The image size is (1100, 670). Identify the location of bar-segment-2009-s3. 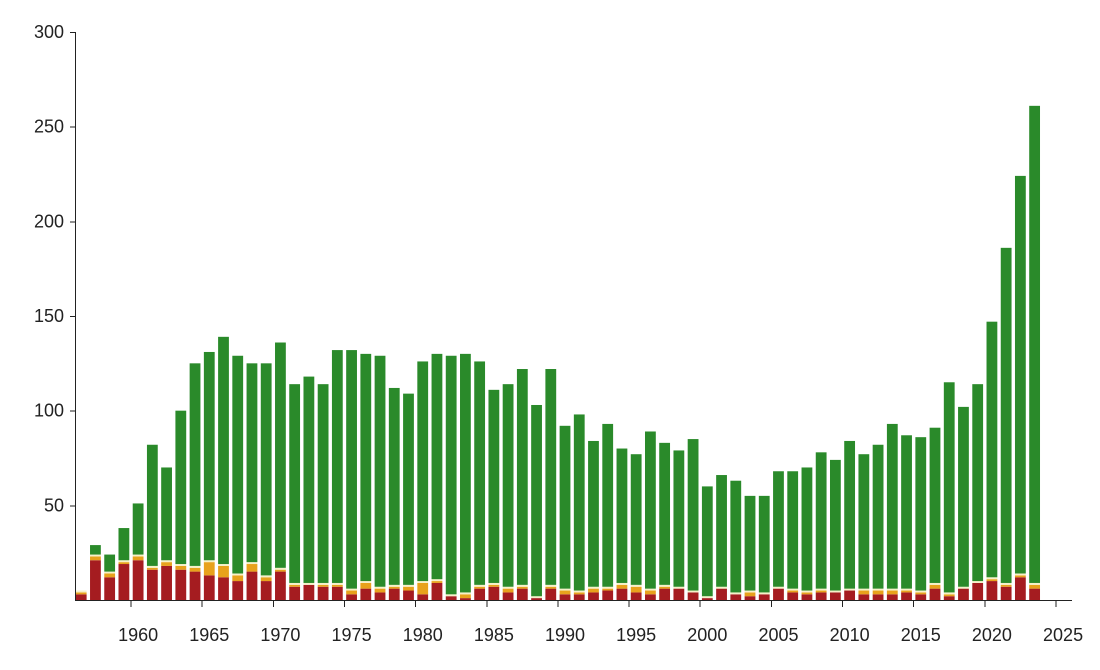
(835, 525).